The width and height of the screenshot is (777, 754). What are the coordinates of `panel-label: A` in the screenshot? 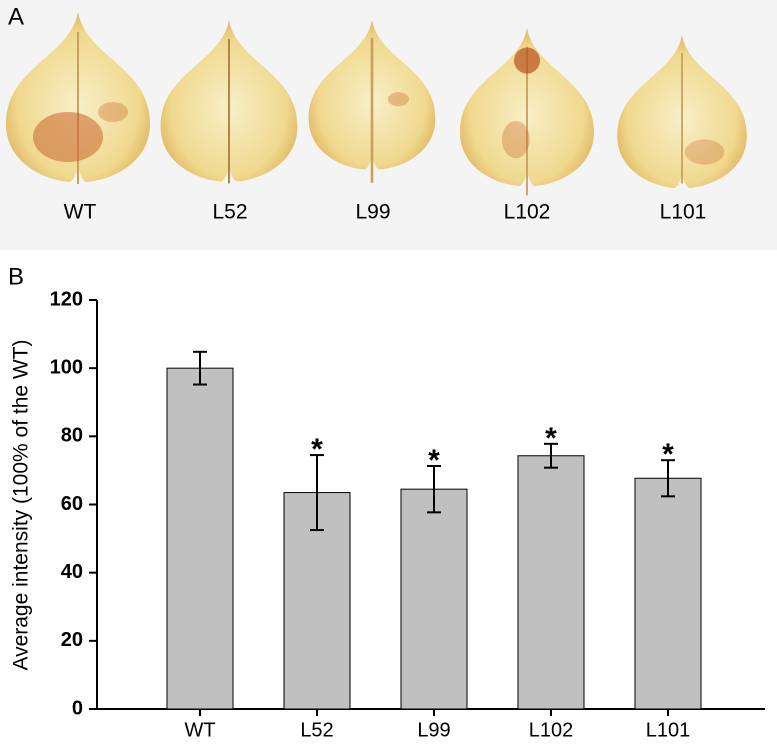 It's located at (16, 16).